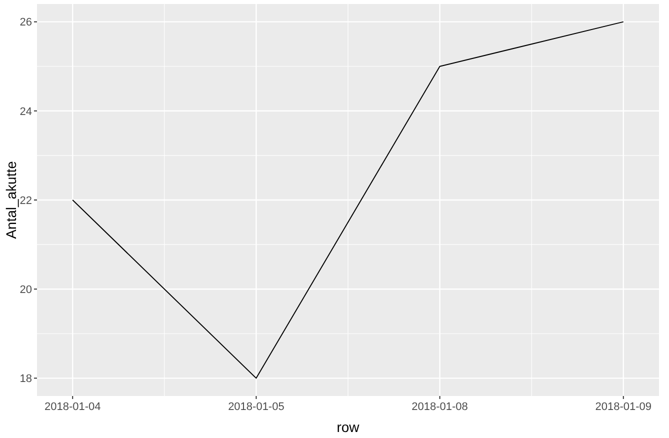  I want to click on x-tick-label: 2018-01-09, so click(623, 407).